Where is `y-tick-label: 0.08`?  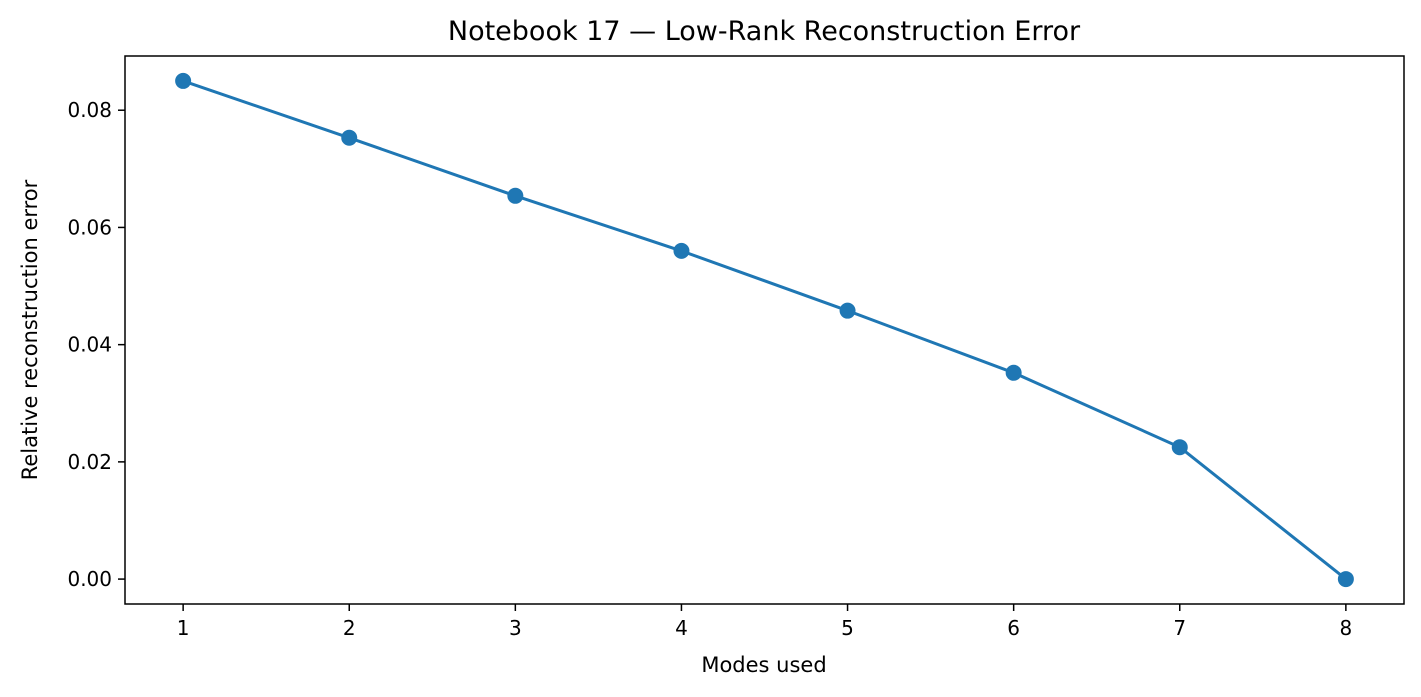
y-tick-label: 0.08 is located at coordinates (89, 110).